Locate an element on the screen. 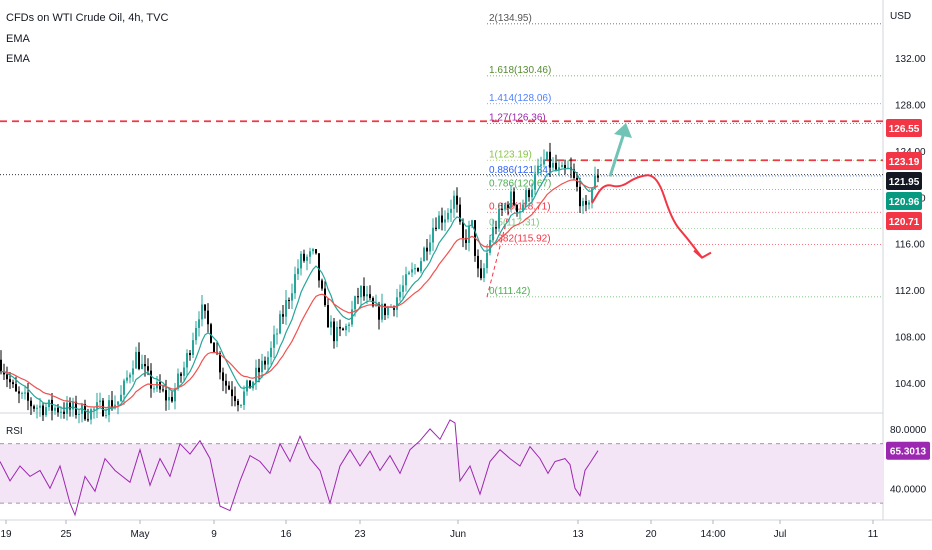 This screenshot has width=932, height=550. rsi-value-tag-text: 65.3013 is located at coordinates (908, 452).